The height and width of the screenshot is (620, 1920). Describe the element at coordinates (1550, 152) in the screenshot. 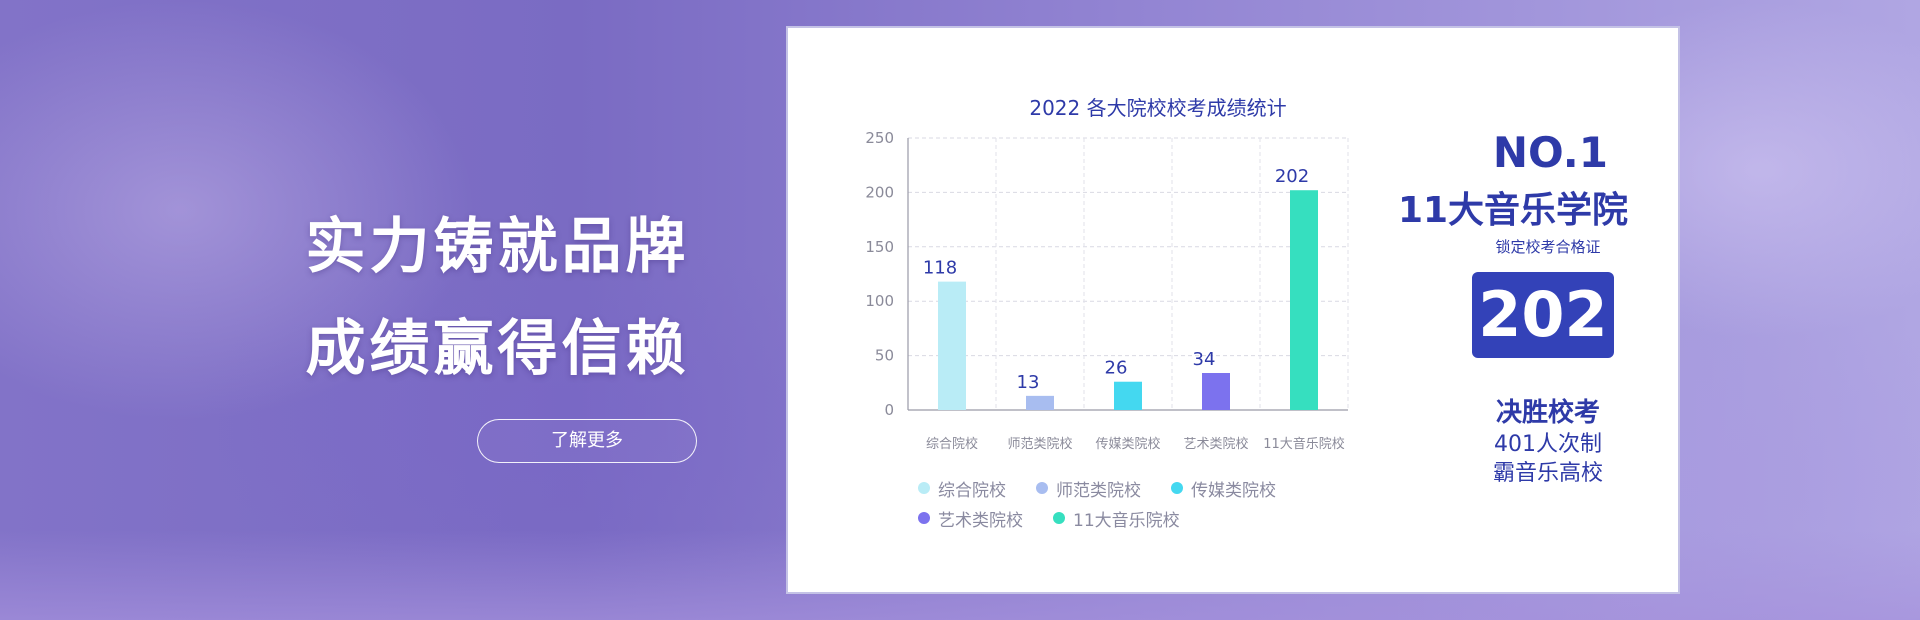

I see `rank-label: NO.1` at that location.